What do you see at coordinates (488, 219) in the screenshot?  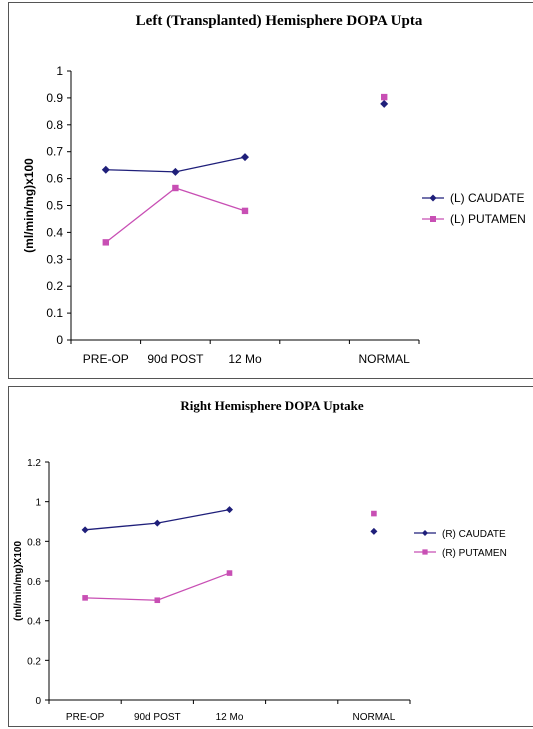 I see `legend-label: (L) PUTAMEN` at bounding box center [488, 219].